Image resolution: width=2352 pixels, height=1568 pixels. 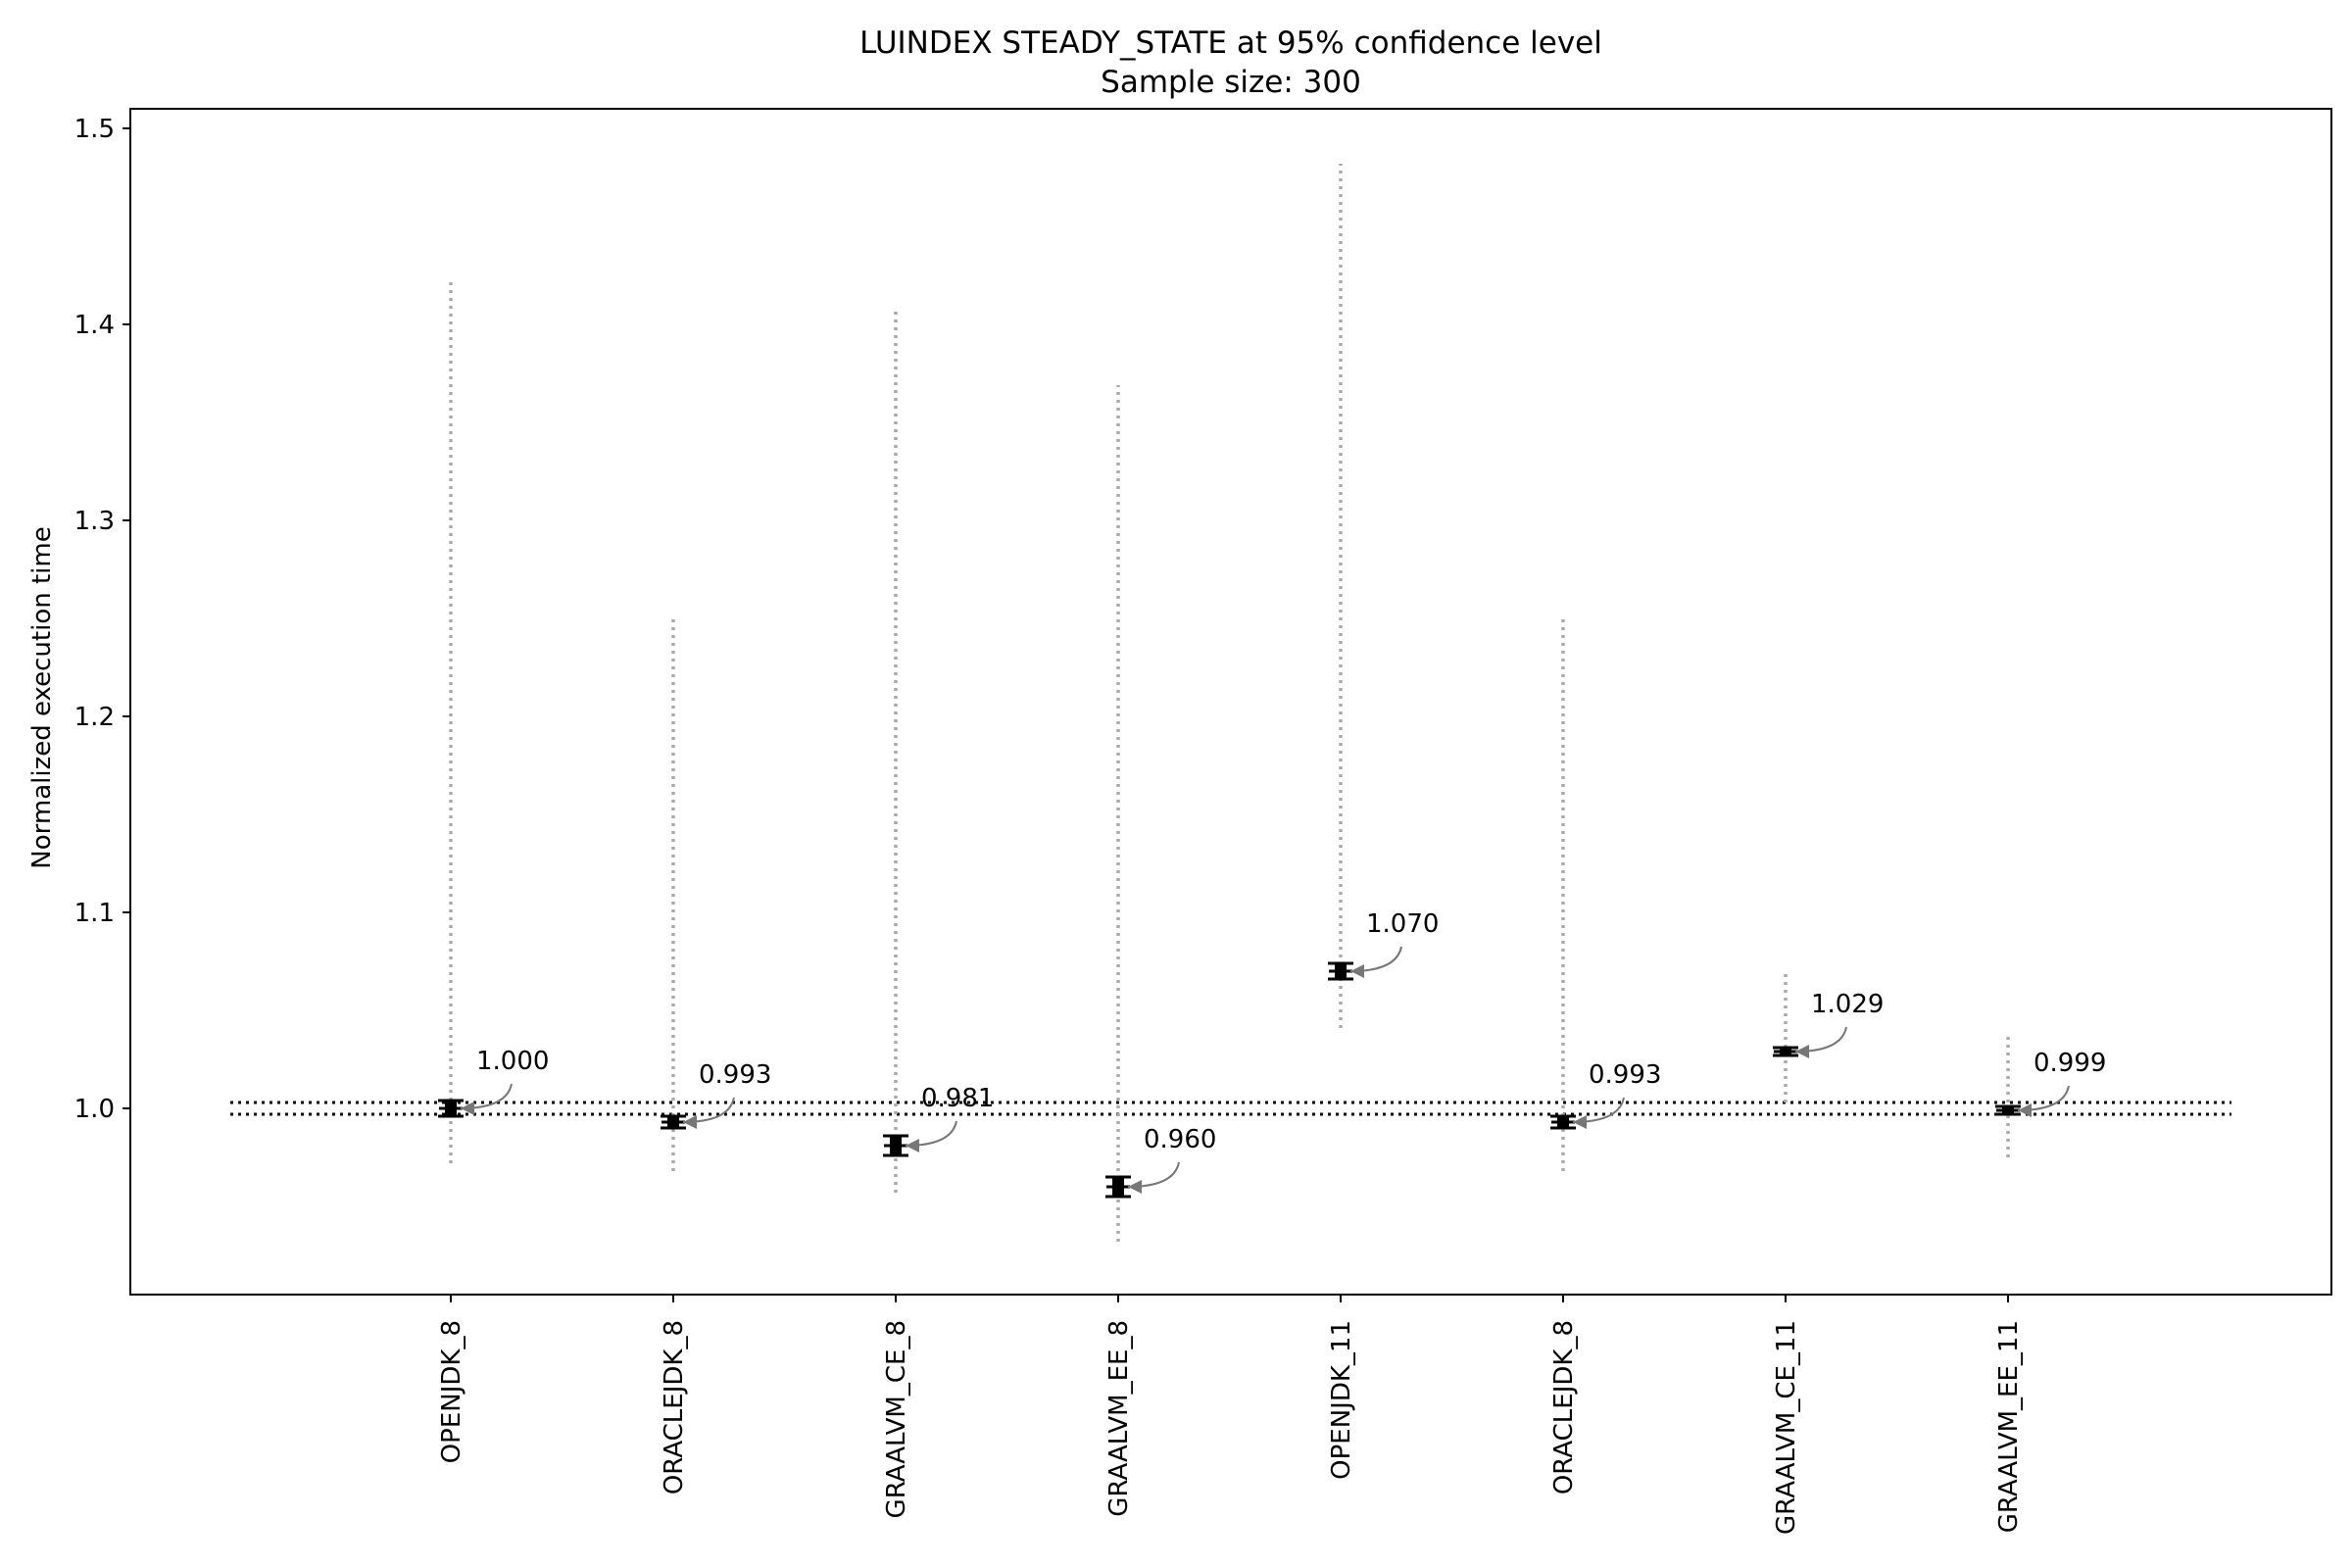 What do you see at coordinates (1180, 1139) in the screenshot?
I see `mean-label: 0.960` at bounding box center [1180, 1139].